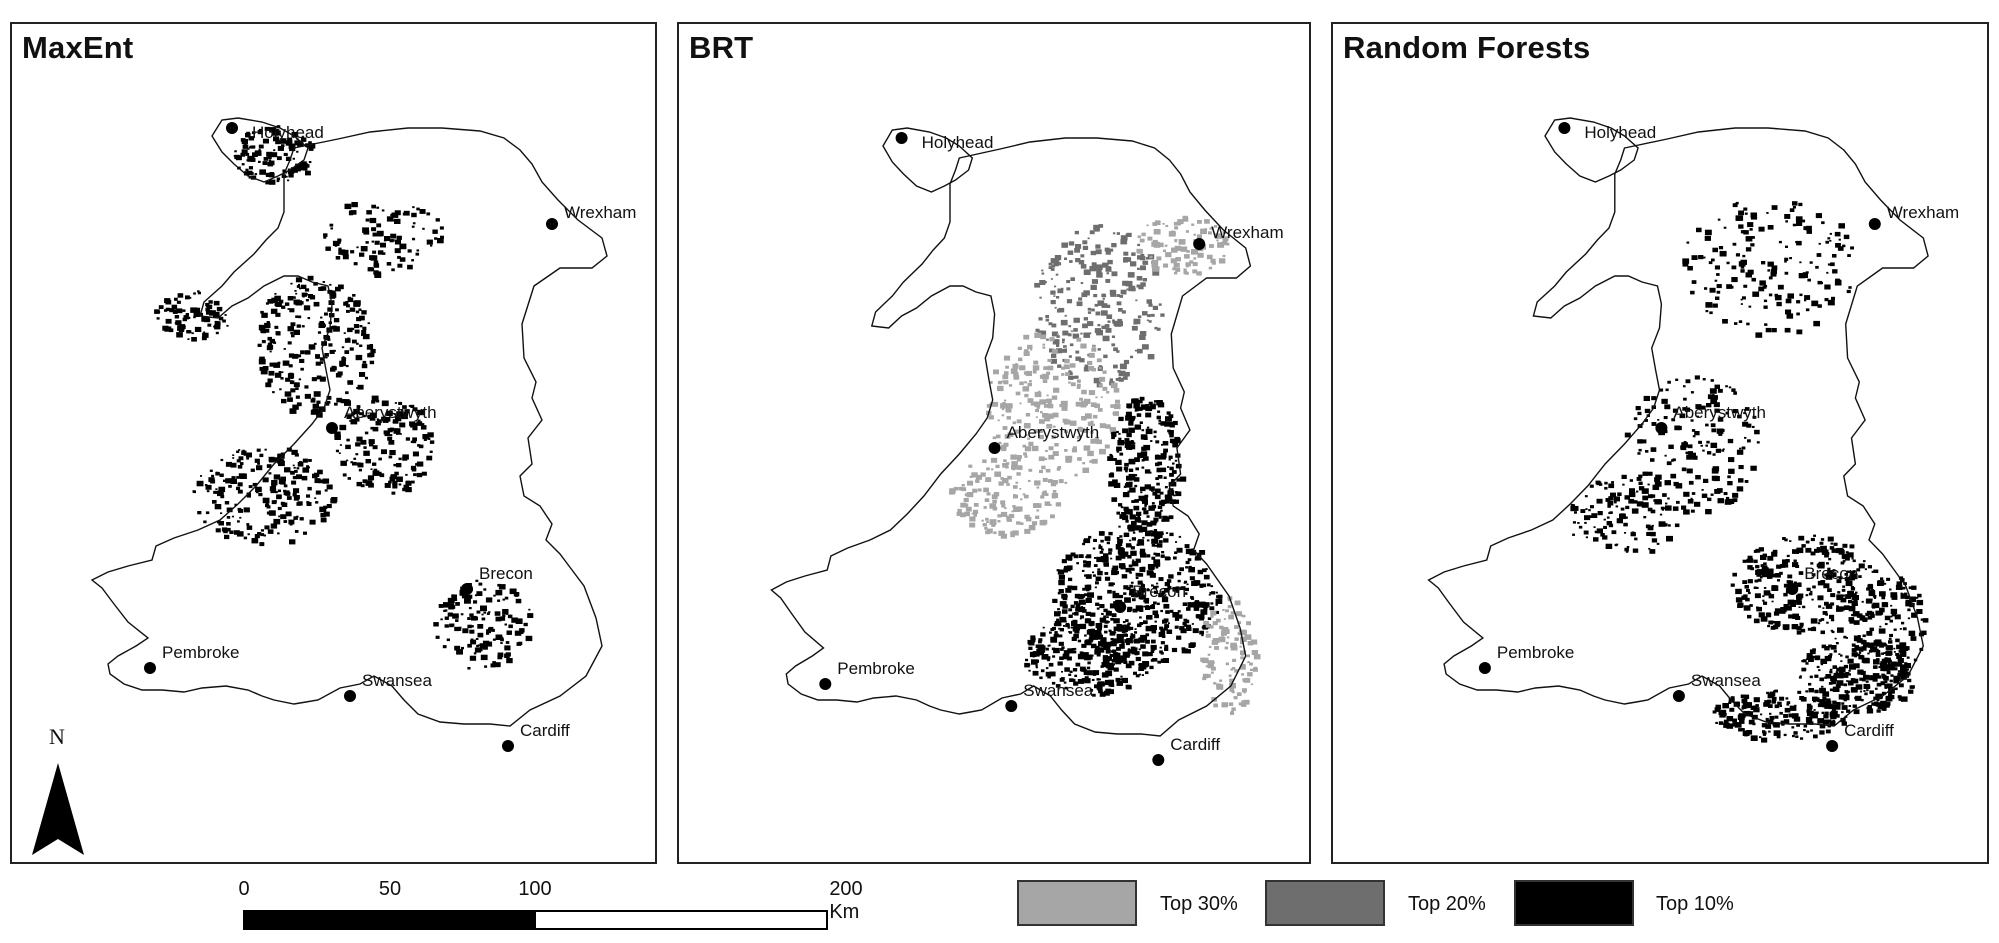 The height and width of the screenshot is (943, 1999). I want to click on town-label: Swansea, so click(1058, 690).